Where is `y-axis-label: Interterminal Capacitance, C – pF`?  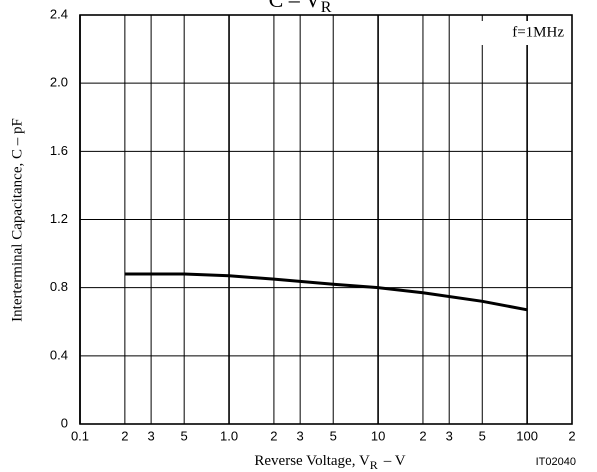 y-axis-label: Interterminal Capacitance, C – pF is located at coordinates (17, 220).